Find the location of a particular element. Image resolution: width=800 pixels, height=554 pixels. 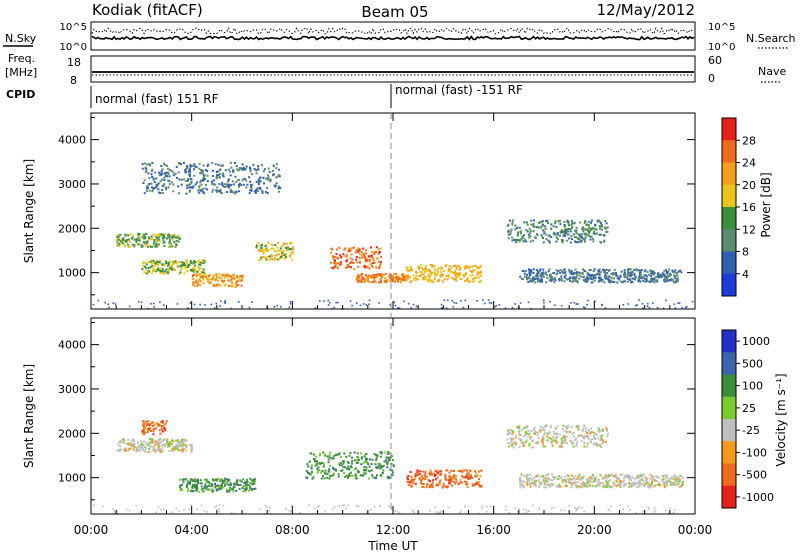

colorbar-swatch is located at coordinates (729, 263).